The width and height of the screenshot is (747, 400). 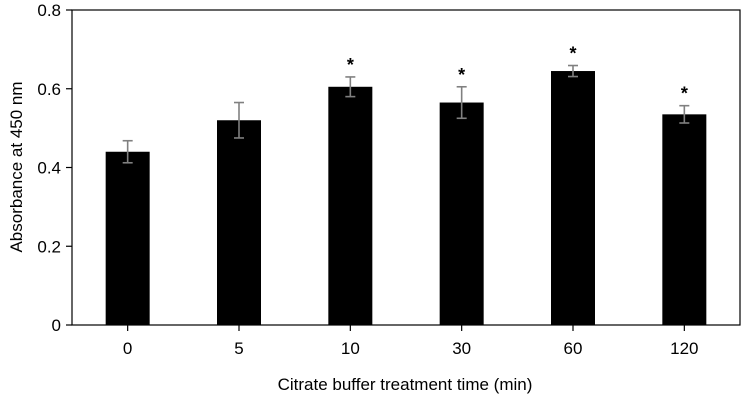 What do you see at coordinates (16, 166) in the screenshot?
I see `y-axis-label: Absorbance at 450 nm` at bounding box center [16, 166].